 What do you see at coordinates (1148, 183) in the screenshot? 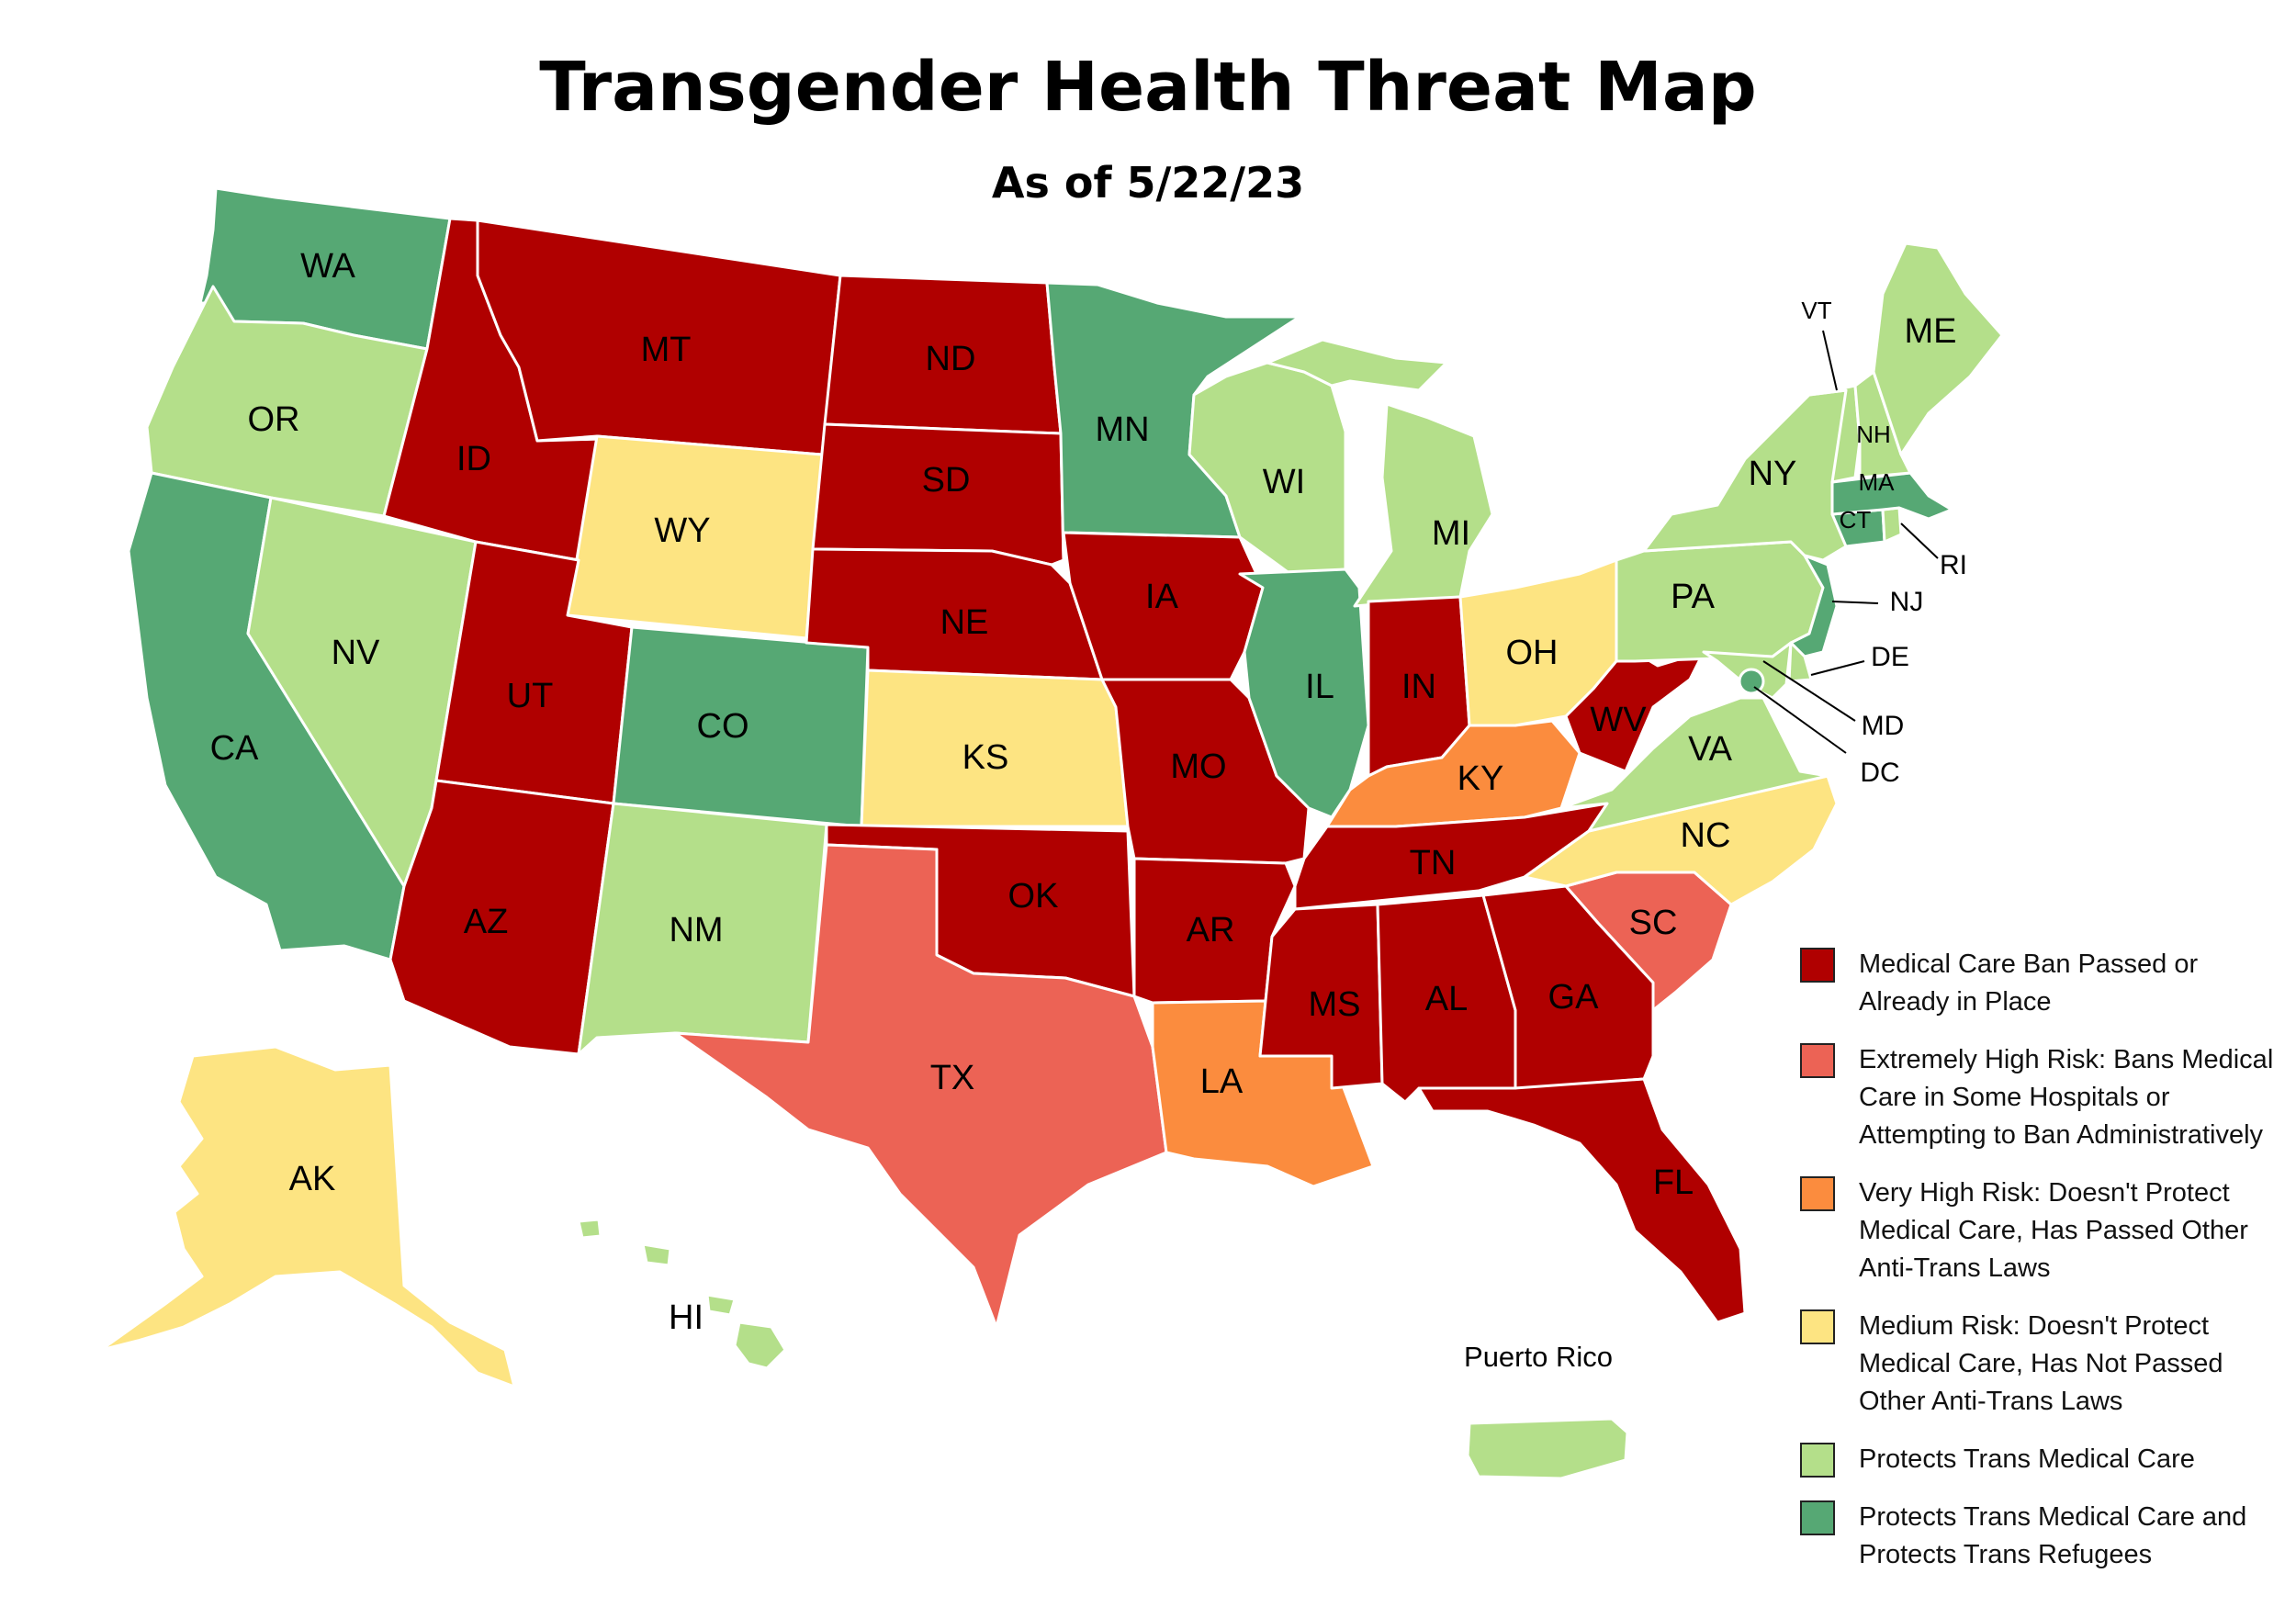
I see `map-subtitle: As of 5/22/23` at bounding box center [1148, 183].